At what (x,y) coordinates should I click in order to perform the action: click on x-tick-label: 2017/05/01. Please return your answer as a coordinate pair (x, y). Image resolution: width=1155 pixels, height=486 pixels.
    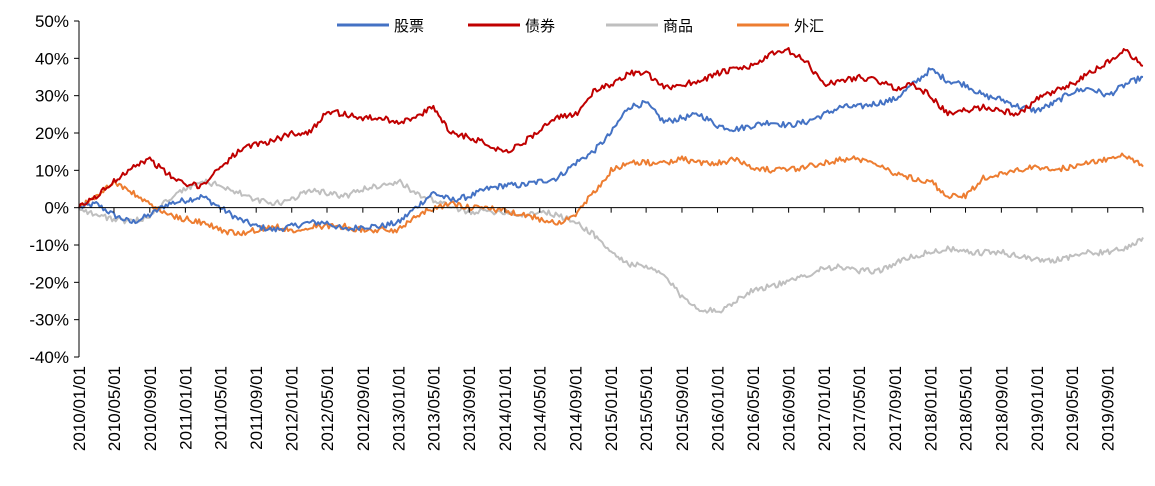
    Looking at the image, I should click on (859, 408).